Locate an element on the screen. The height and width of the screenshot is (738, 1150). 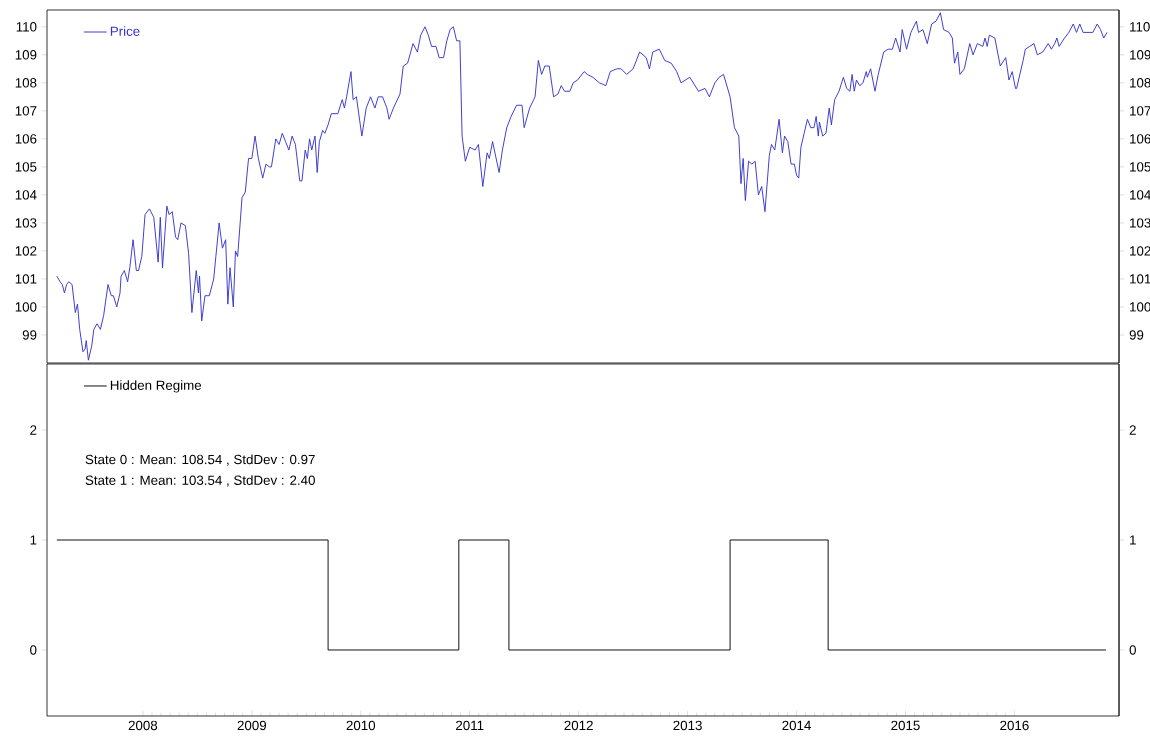
y-tick-label: 110 is located at coordinates (26, 27).